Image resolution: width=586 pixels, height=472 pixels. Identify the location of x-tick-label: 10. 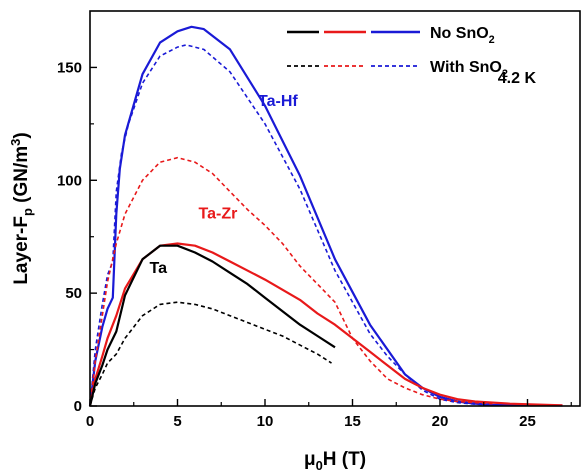
(265, 421).